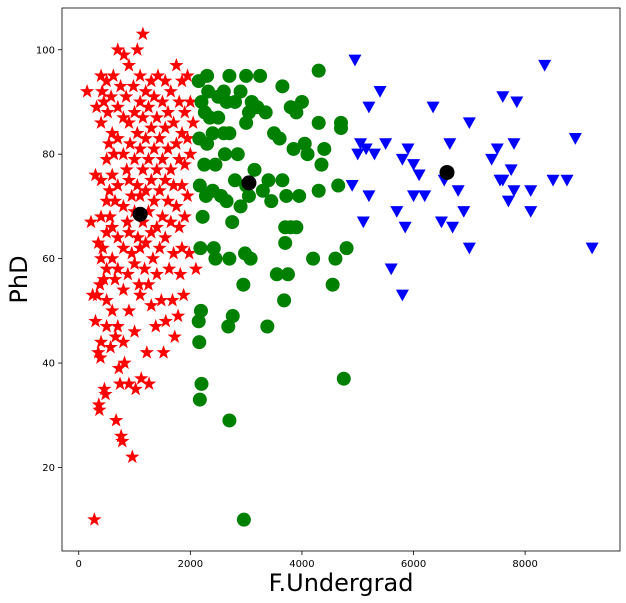  Describe the element at coordinates (524, 564) in the screenshot. I see `x-tick-label: 8000` at that location.